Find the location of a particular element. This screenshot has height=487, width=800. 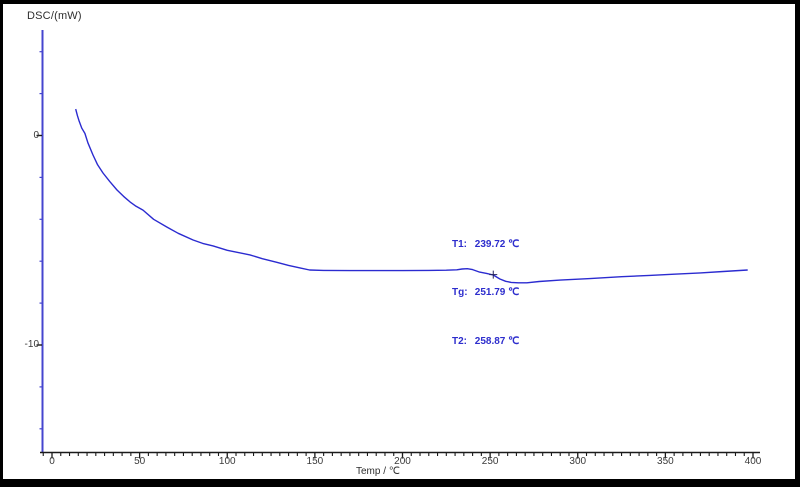

x-tick-label-0: 0 is located at coordinates (52, 461).